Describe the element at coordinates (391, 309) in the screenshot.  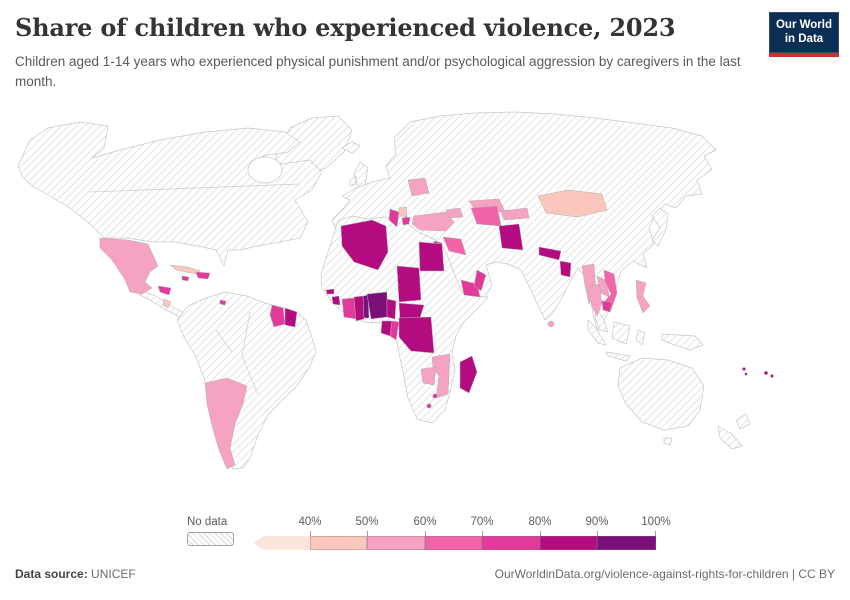
I see `country-cameroon` at that location.